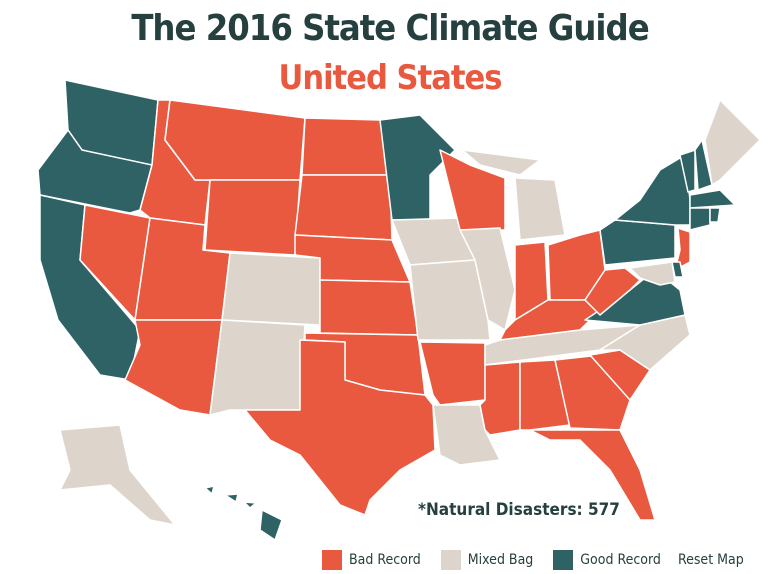  I want to click on legend-item: Bad Record, so click(371, 560).